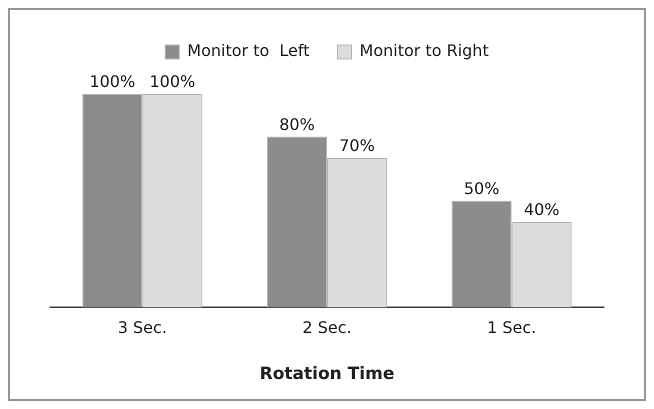  Describe the element at coordinates (511, 328) in the screenshot. I see `x-tick-label: 1 Sec.` at that location.